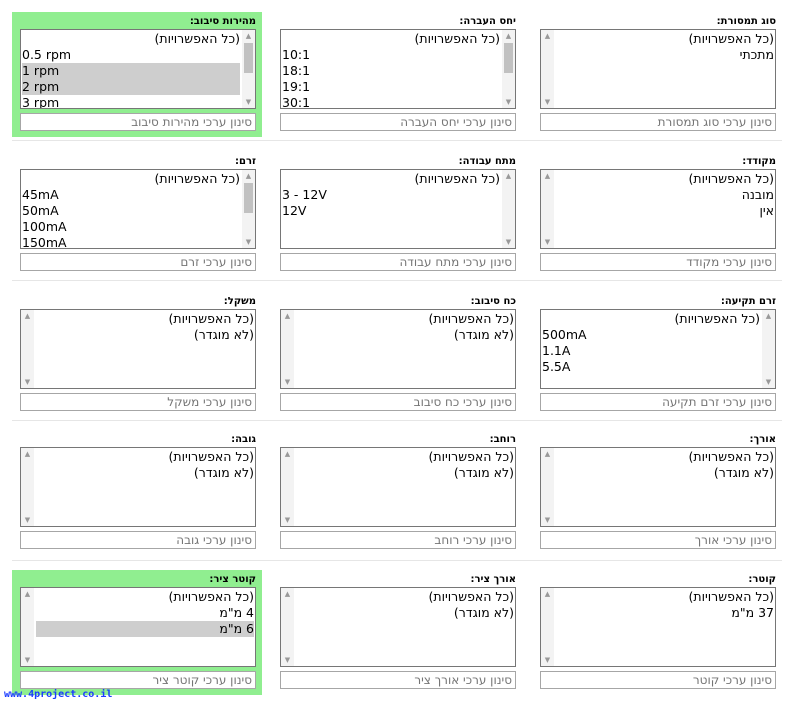 This screenshot has width=789, height=707. I want to click on list-option: מובנה, so click(757, 194).